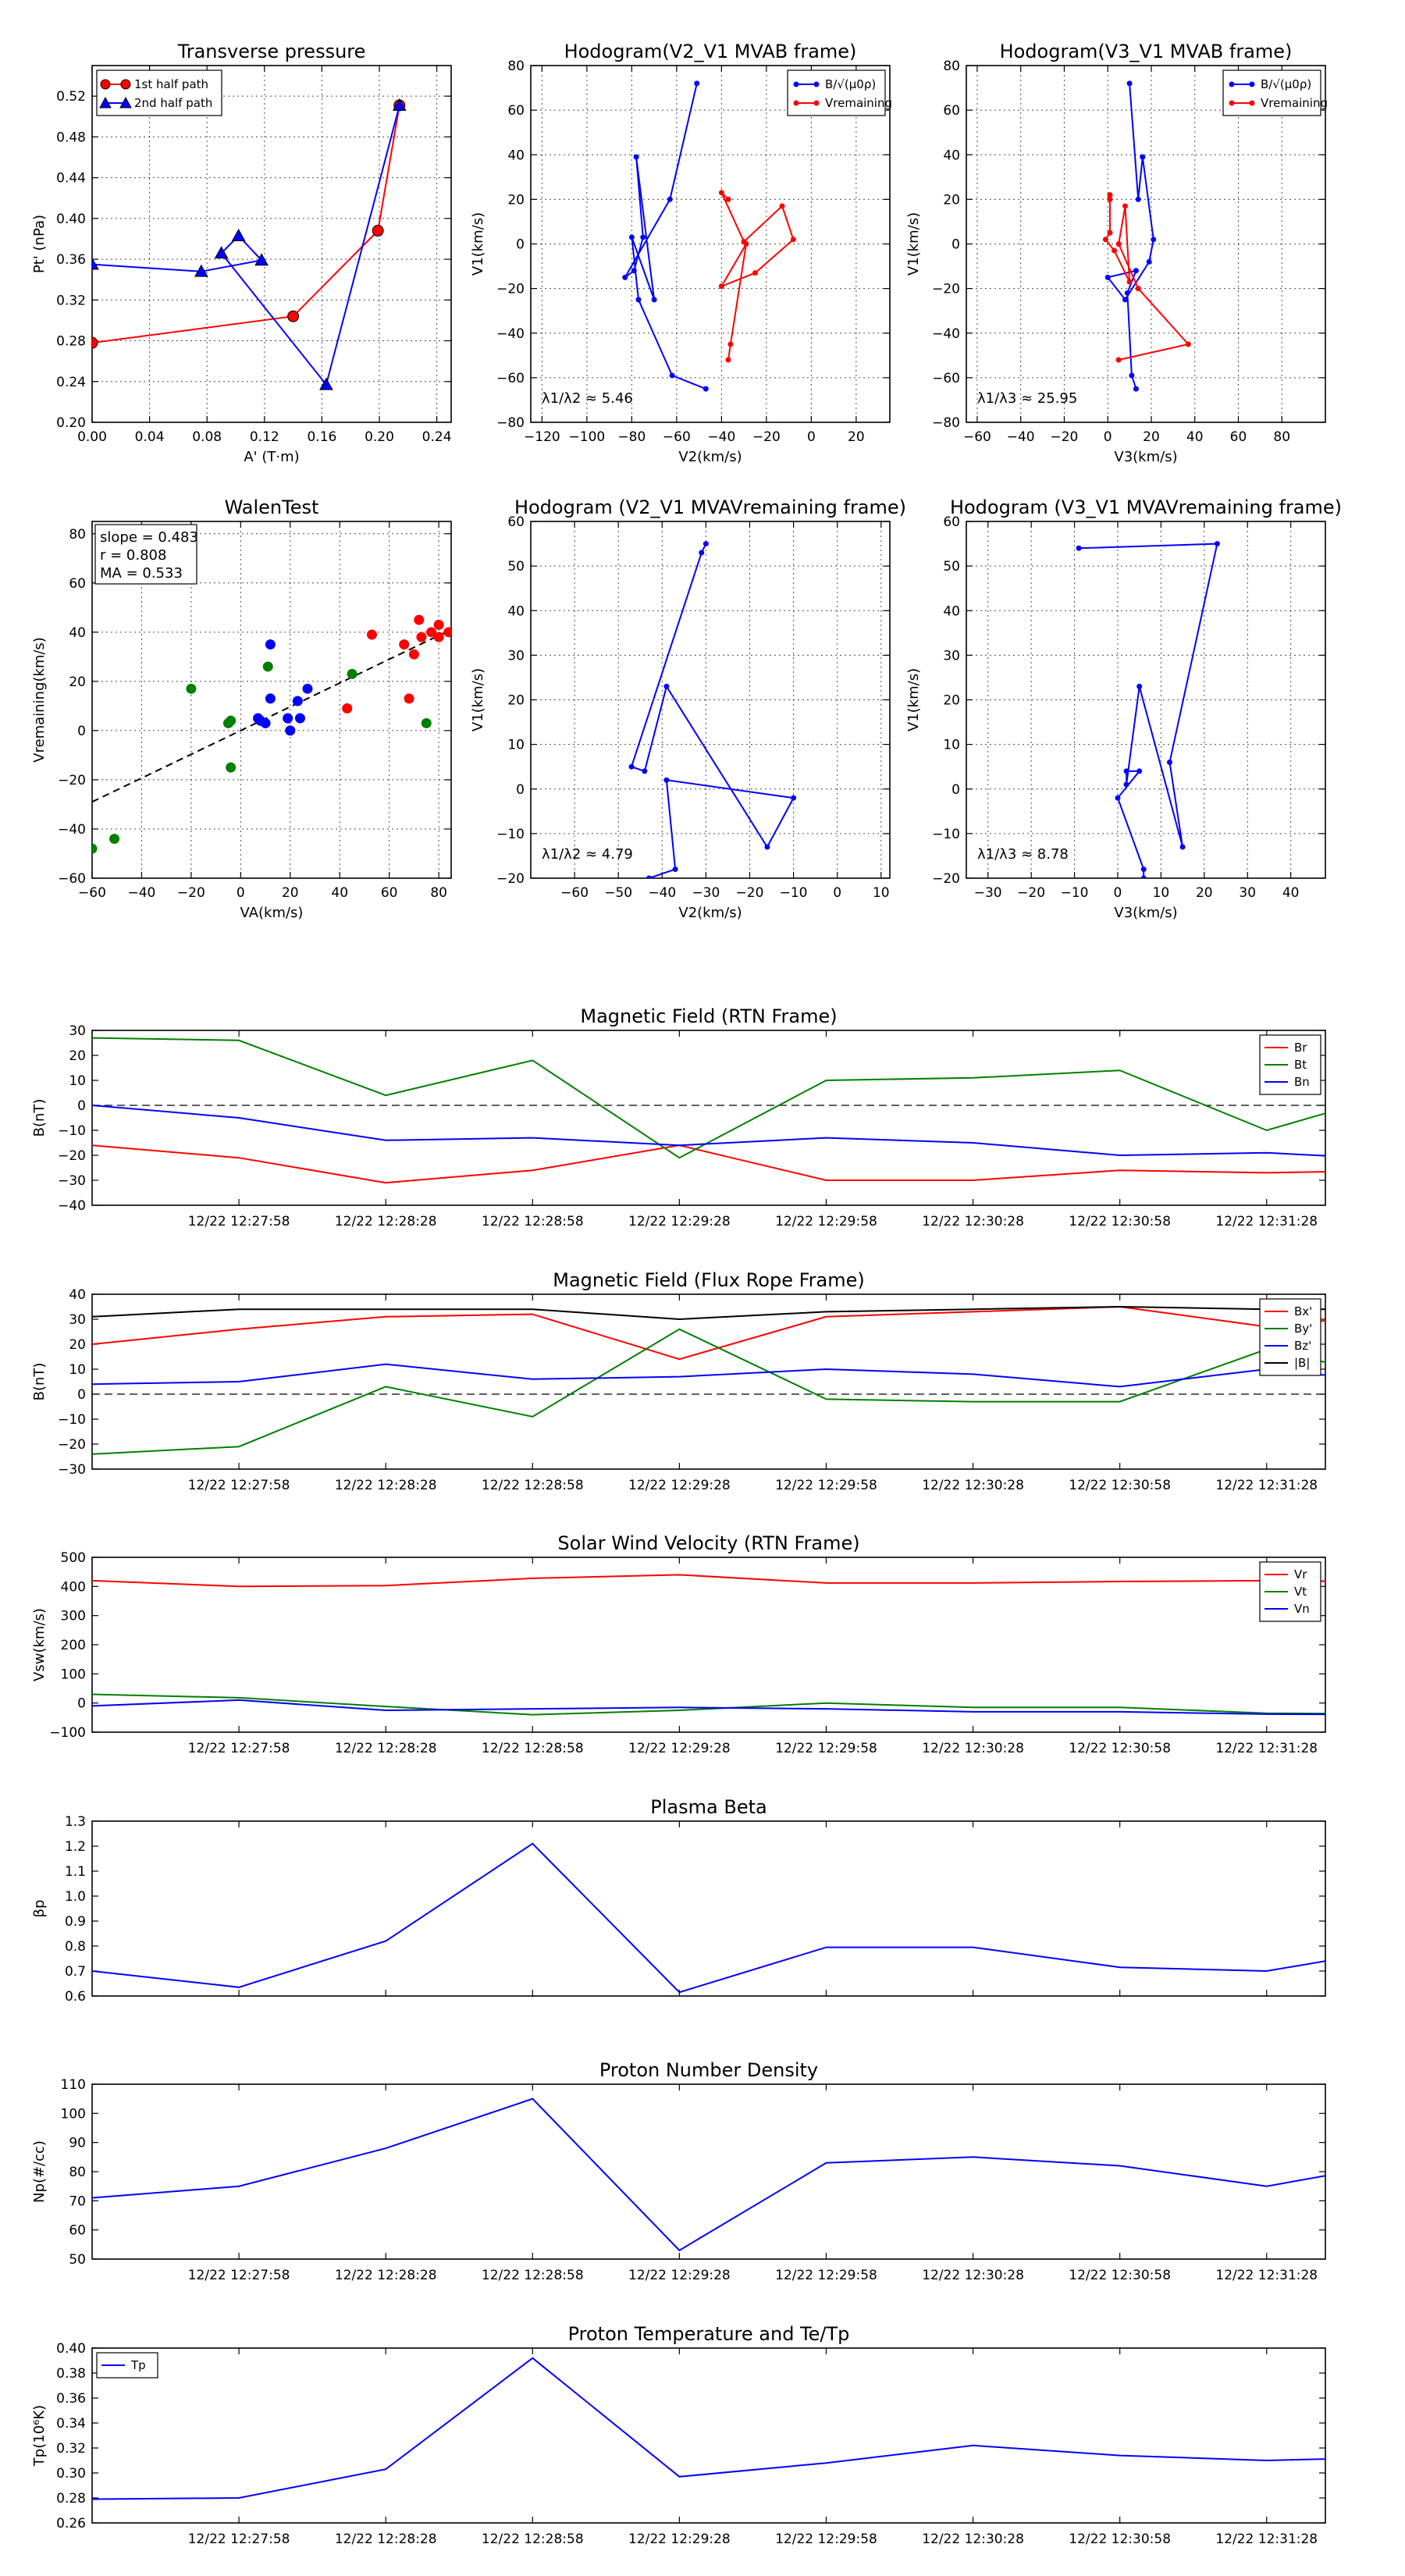 The image size is (1405, 2576). I want to click on legend-label: Bn, so click(1302, 1082).